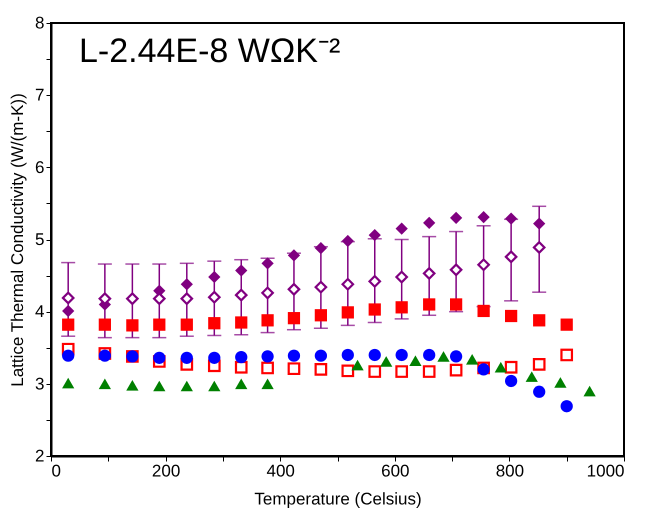 Image resolution: width=666 pixels, height=521 pixels. Describe the element at coordinates (338, 499) in the screenshot. I see `x-axis-title: Temperature (Celsius)` at that location.